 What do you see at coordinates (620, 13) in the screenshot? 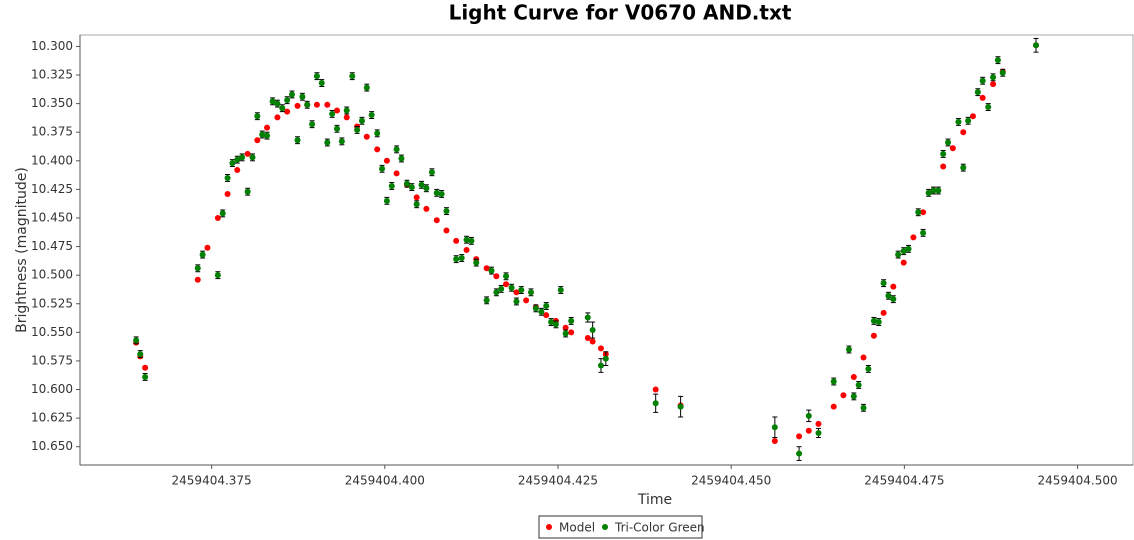
I see `chart-title: Light Curve for V0670 AND.txt` at bounding box center [620, 13].